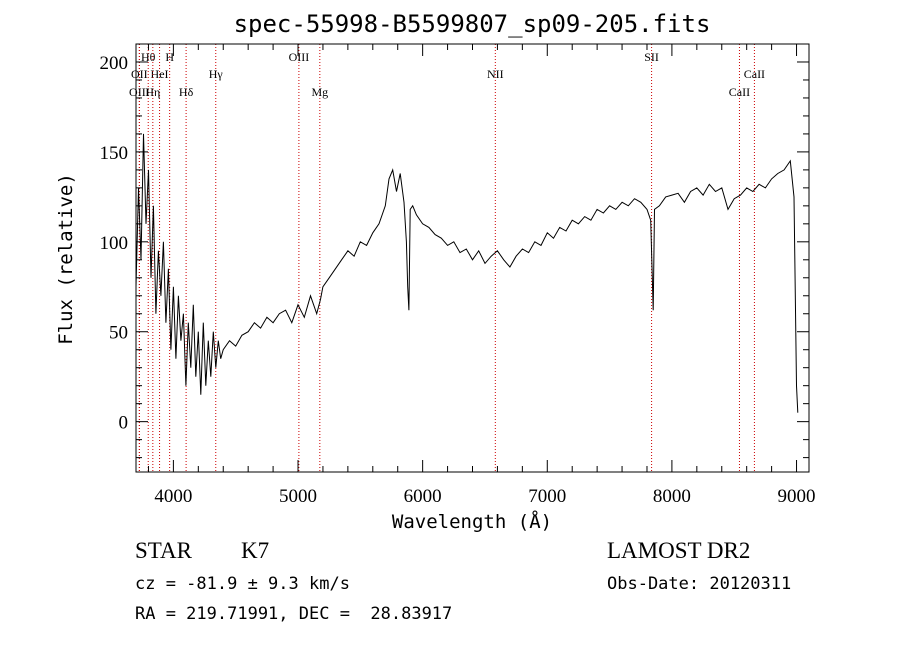 The image size is (900, 649). I want to click on x-tick-label: 5000, so click(298, 496).